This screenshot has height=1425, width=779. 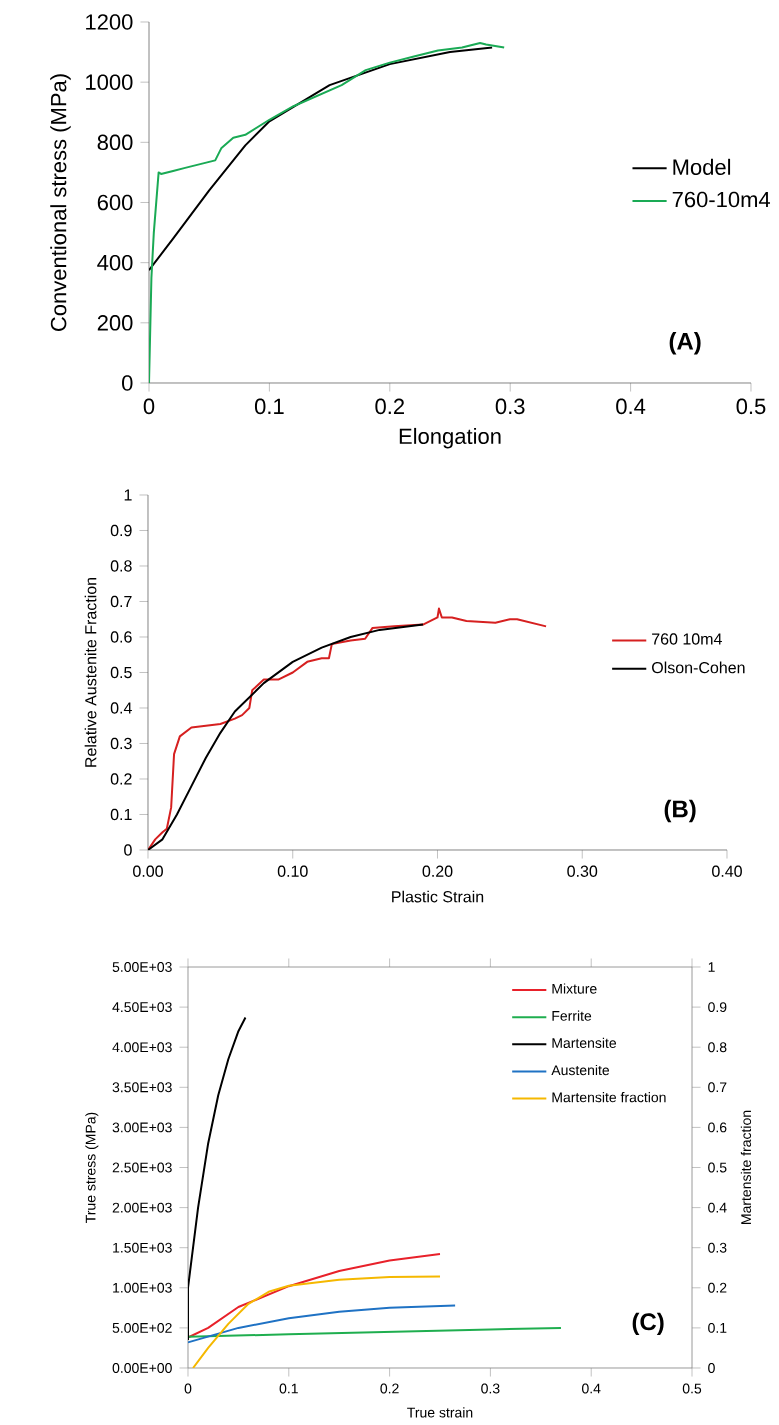 What do you see at coordinates (142, 1207) in the screenshot?
I see `y-tick-label: 2.00E+03` at bounding box center [142, 1207].